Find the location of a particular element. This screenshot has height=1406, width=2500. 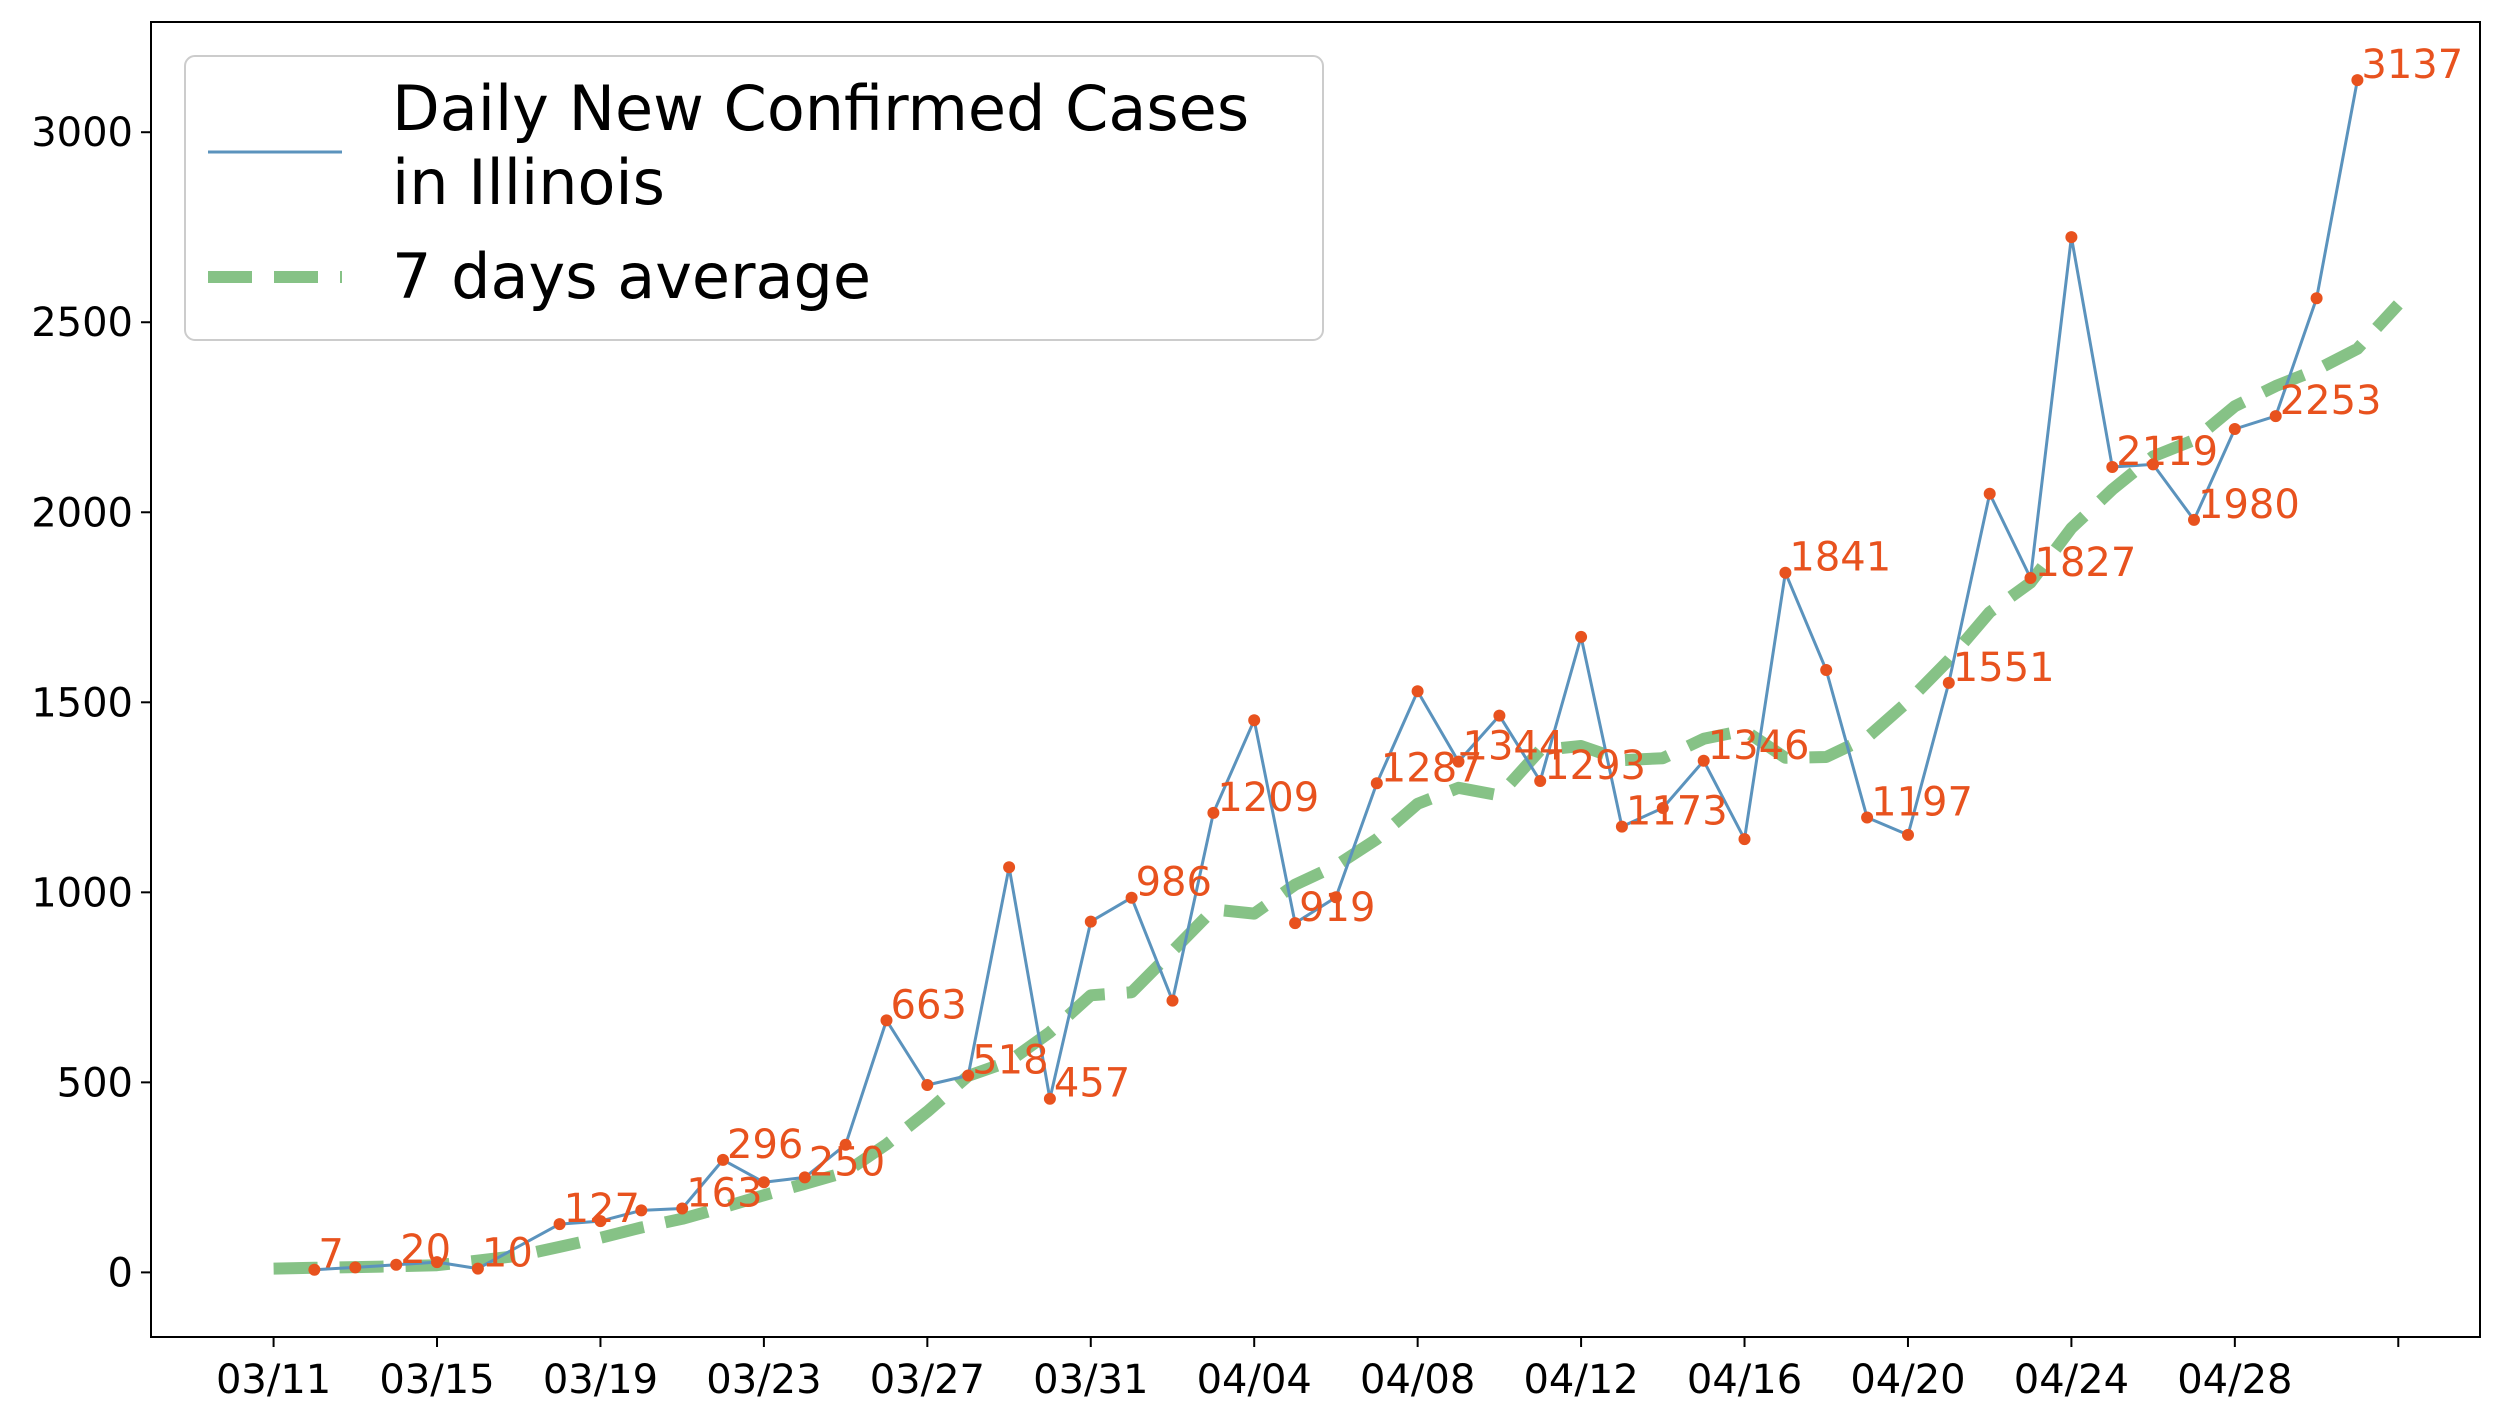

y-axis: 0 500 1000 1500 2000 2500 3000 is located at coordinates (91, 703).